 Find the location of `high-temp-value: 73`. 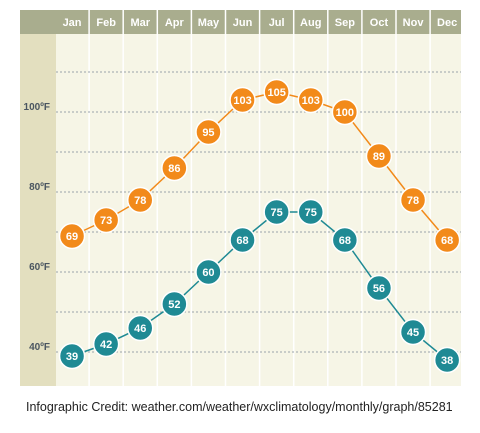

high-temp-value: 73 is located at coordinates (106, 221).